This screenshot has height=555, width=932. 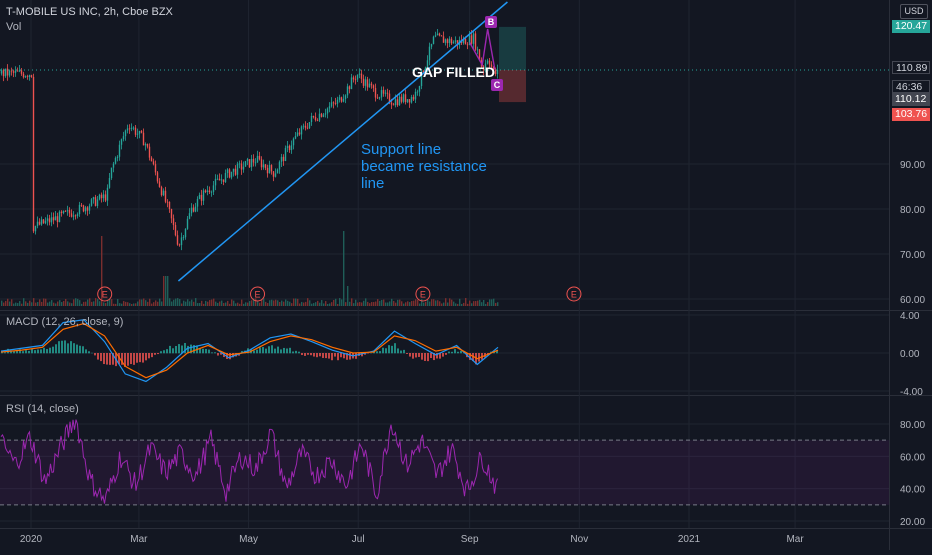 What do you see at coordinates (911, 67) in the screenshot?
I see `price-tag-entry: 110.89` at bounding box center [911, 67].